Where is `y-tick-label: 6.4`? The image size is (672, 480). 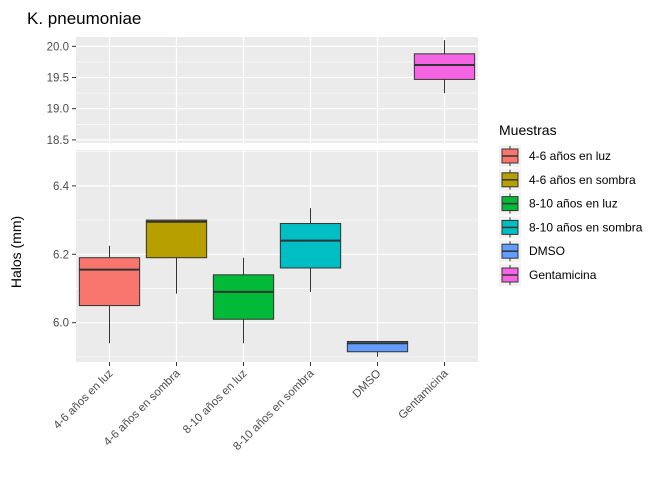 y-tick-label: 6.4 is located at coordinates (61, 187).